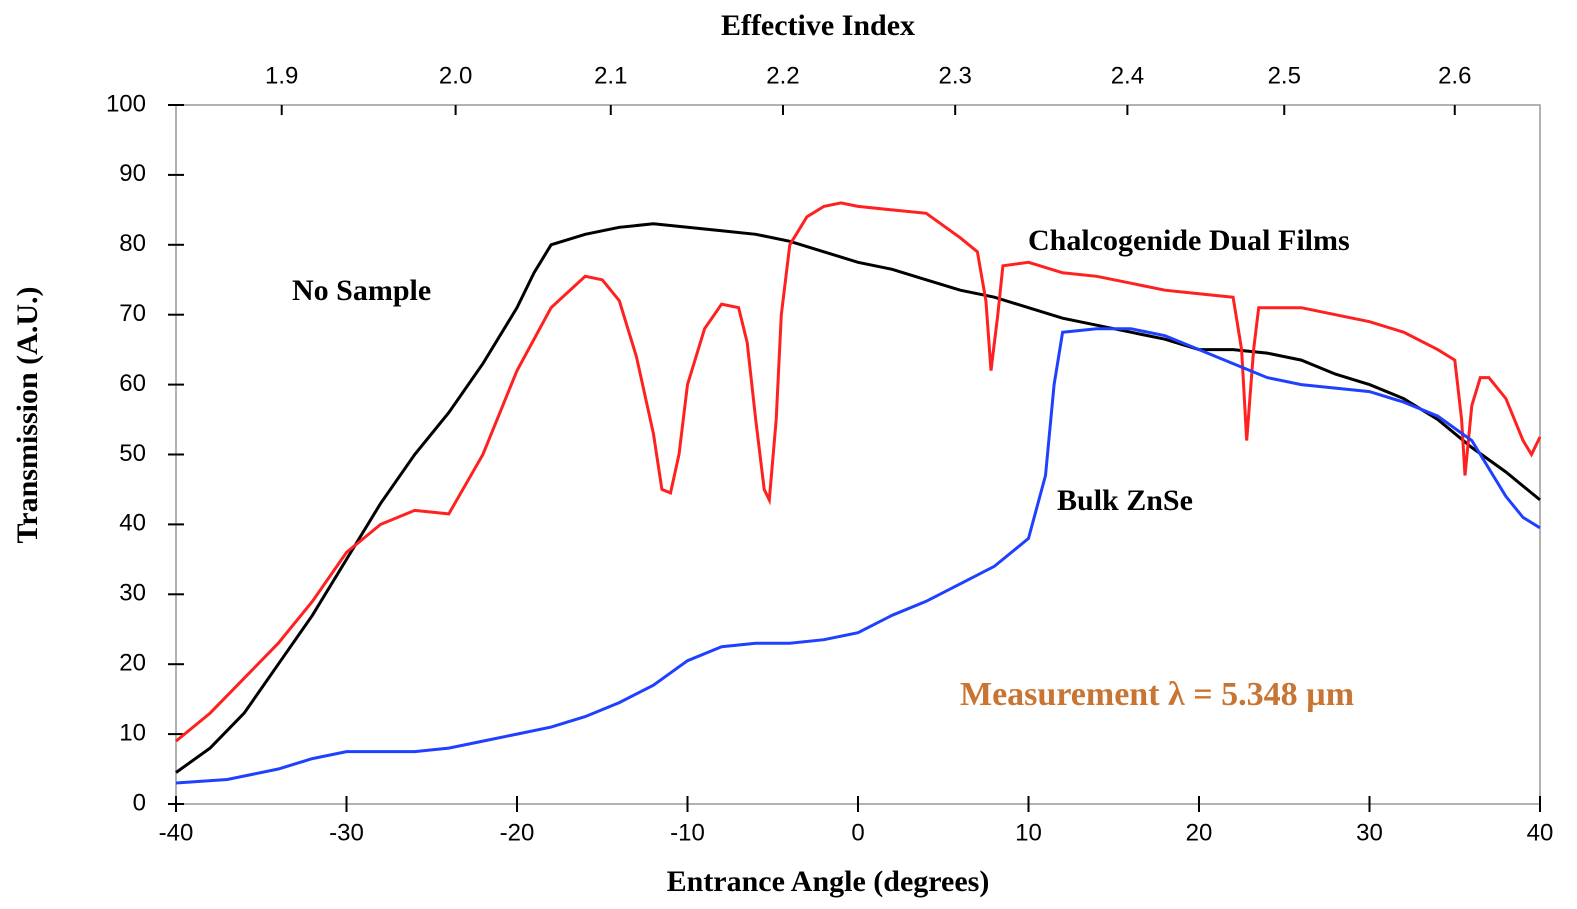 The height and width of the screenshot is (909, 1577). I want to click on y-axis-title: Transmission (A.U.), so click(27, 415).